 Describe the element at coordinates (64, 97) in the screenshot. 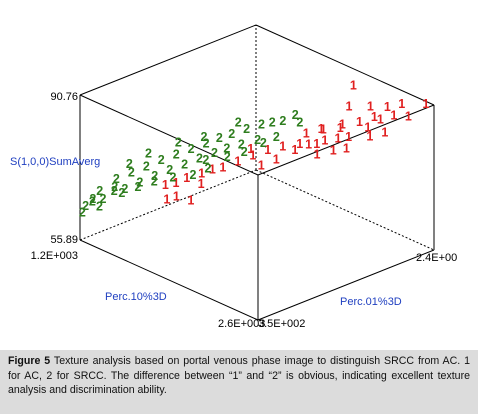

I see `z-max-tick-label: 90.76` at that location.